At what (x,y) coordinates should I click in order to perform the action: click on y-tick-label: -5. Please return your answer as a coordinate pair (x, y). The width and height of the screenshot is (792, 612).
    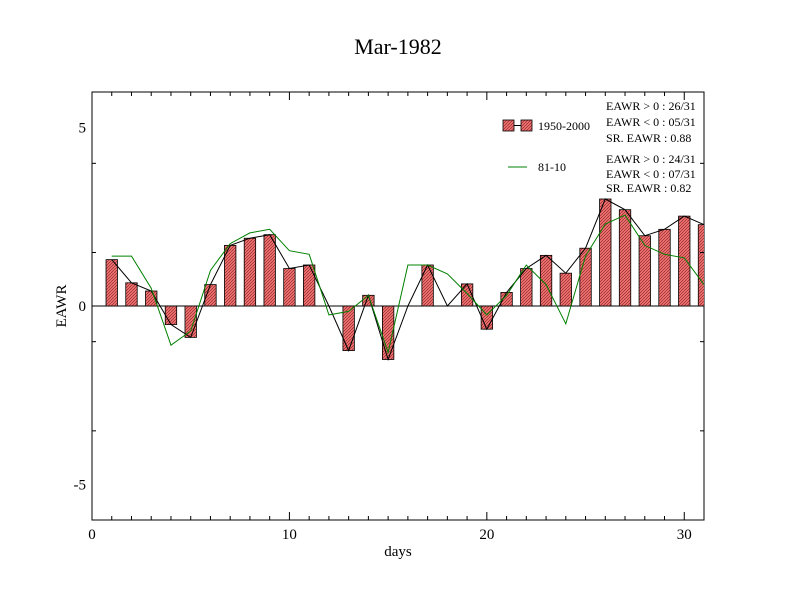
    Looking at the image, I should click on (80, 485).